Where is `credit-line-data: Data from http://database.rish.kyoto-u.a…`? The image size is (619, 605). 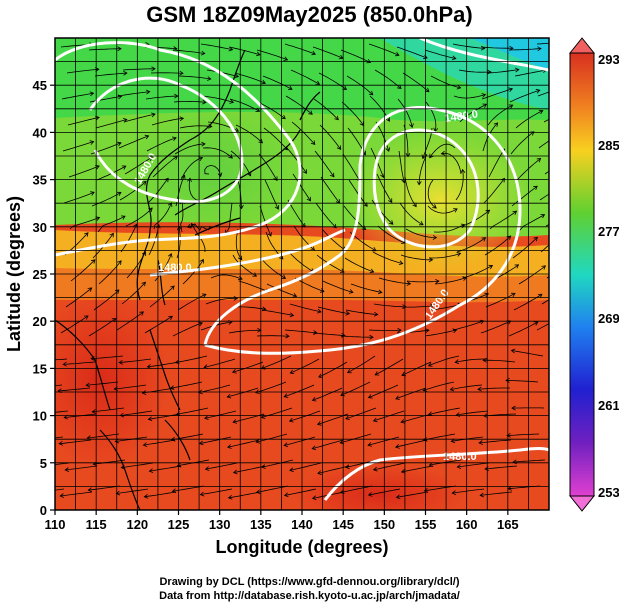
credit-line-data: Data from http://database.rish.kyoto-u.a… is located at coordinates (309, 596).